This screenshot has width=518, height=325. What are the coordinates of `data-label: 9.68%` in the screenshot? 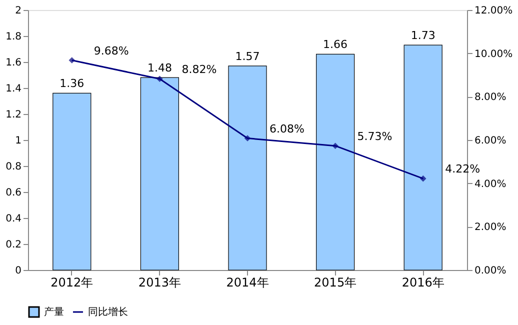 It's located at (111, 51).